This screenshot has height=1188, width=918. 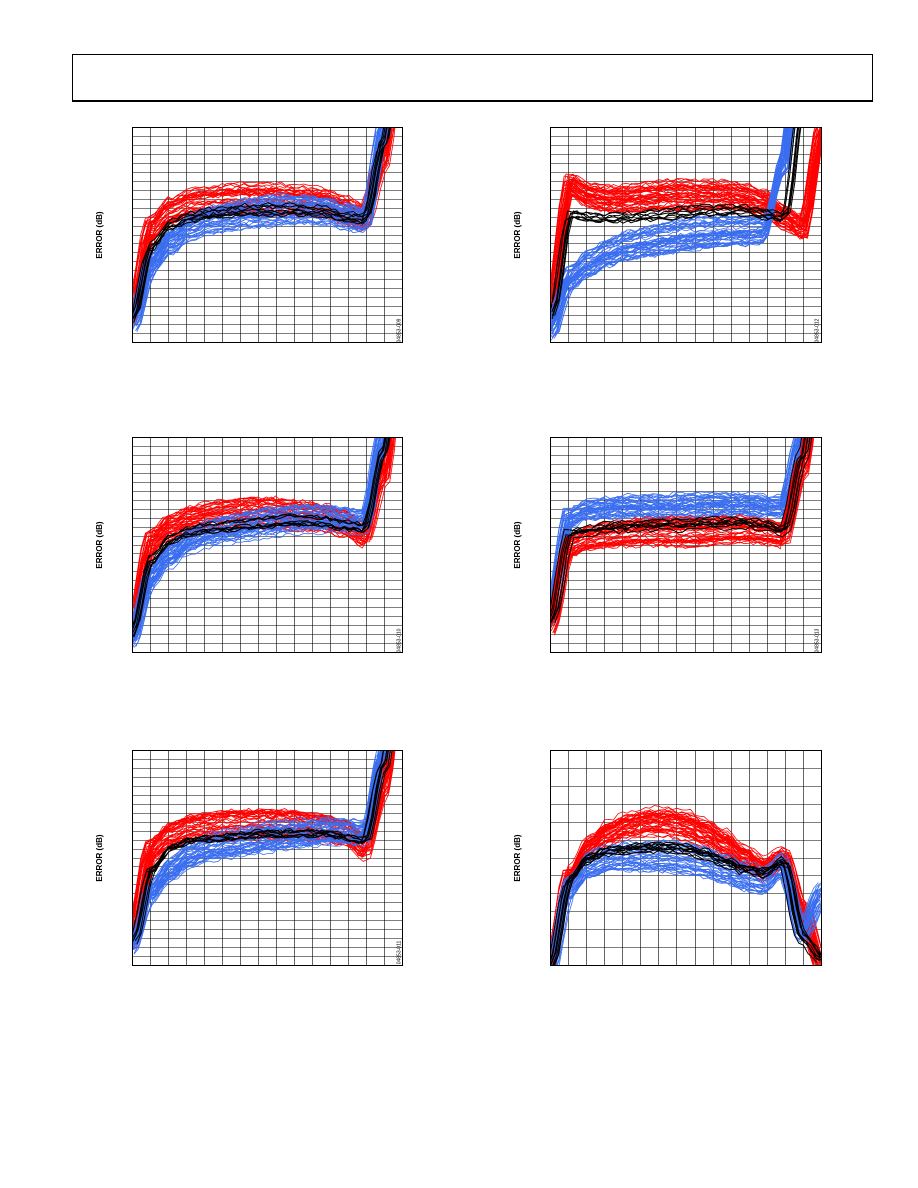 What do you see at coordinates (472, 78) in the screenshot?
I see `page-header-box` at bounding box center [472, 78].